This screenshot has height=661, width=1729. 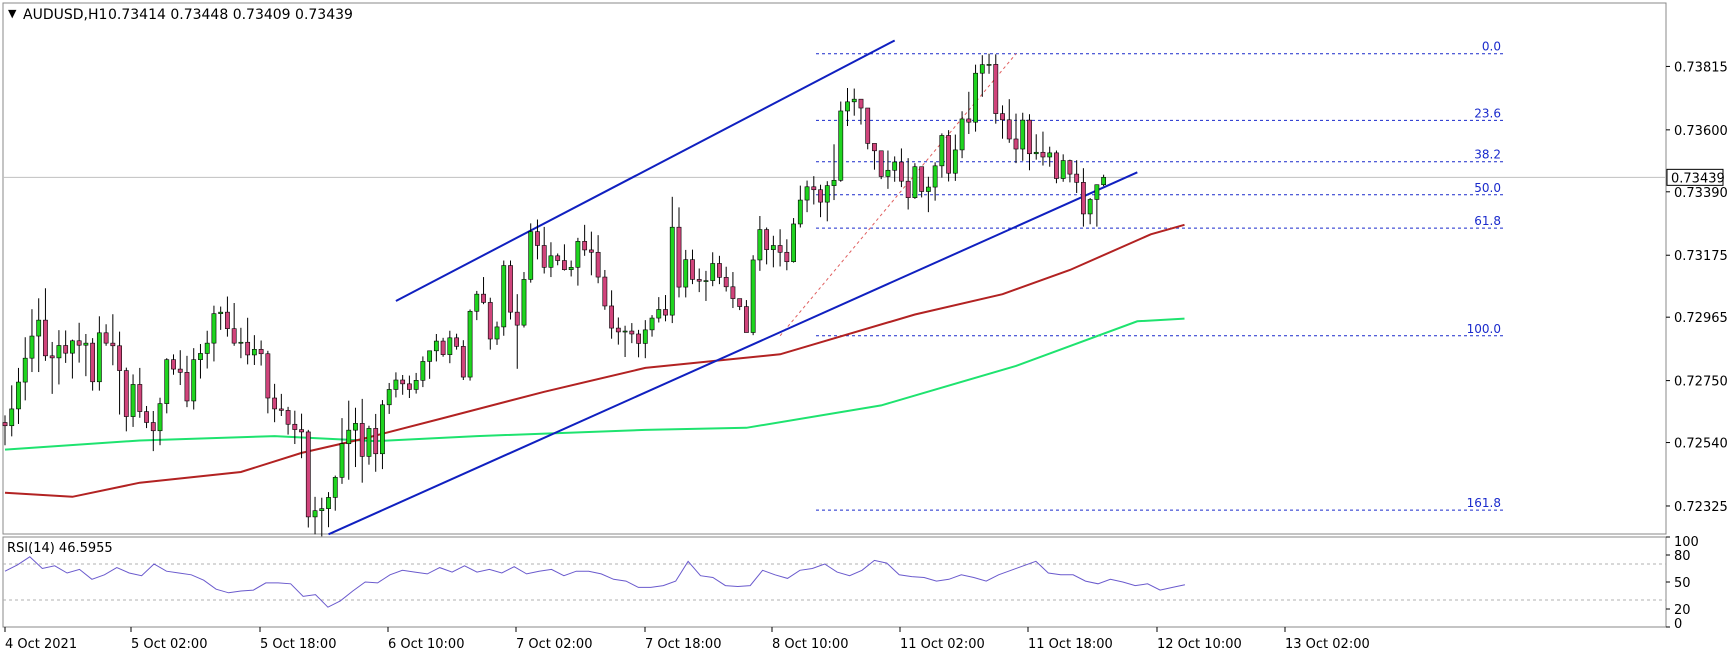 What do you see at coordinates (683, 644) in the screenshot?
I see `time-tick-label: 7 Oct 18:00` at bounding box center [683, 644].